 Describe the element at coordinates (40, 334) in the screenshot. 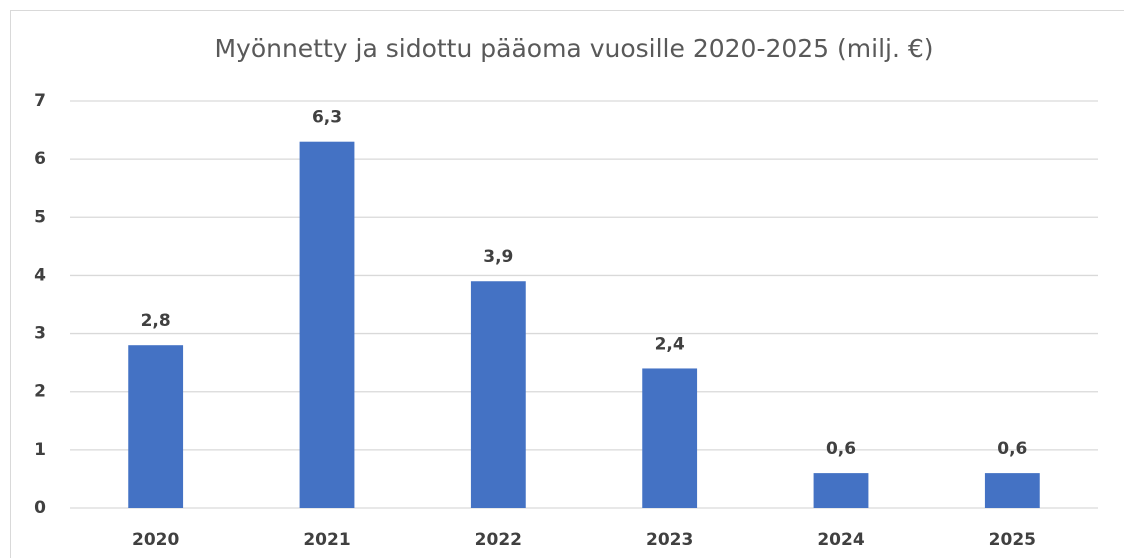

I see `y-tick-label: 3` at that location.